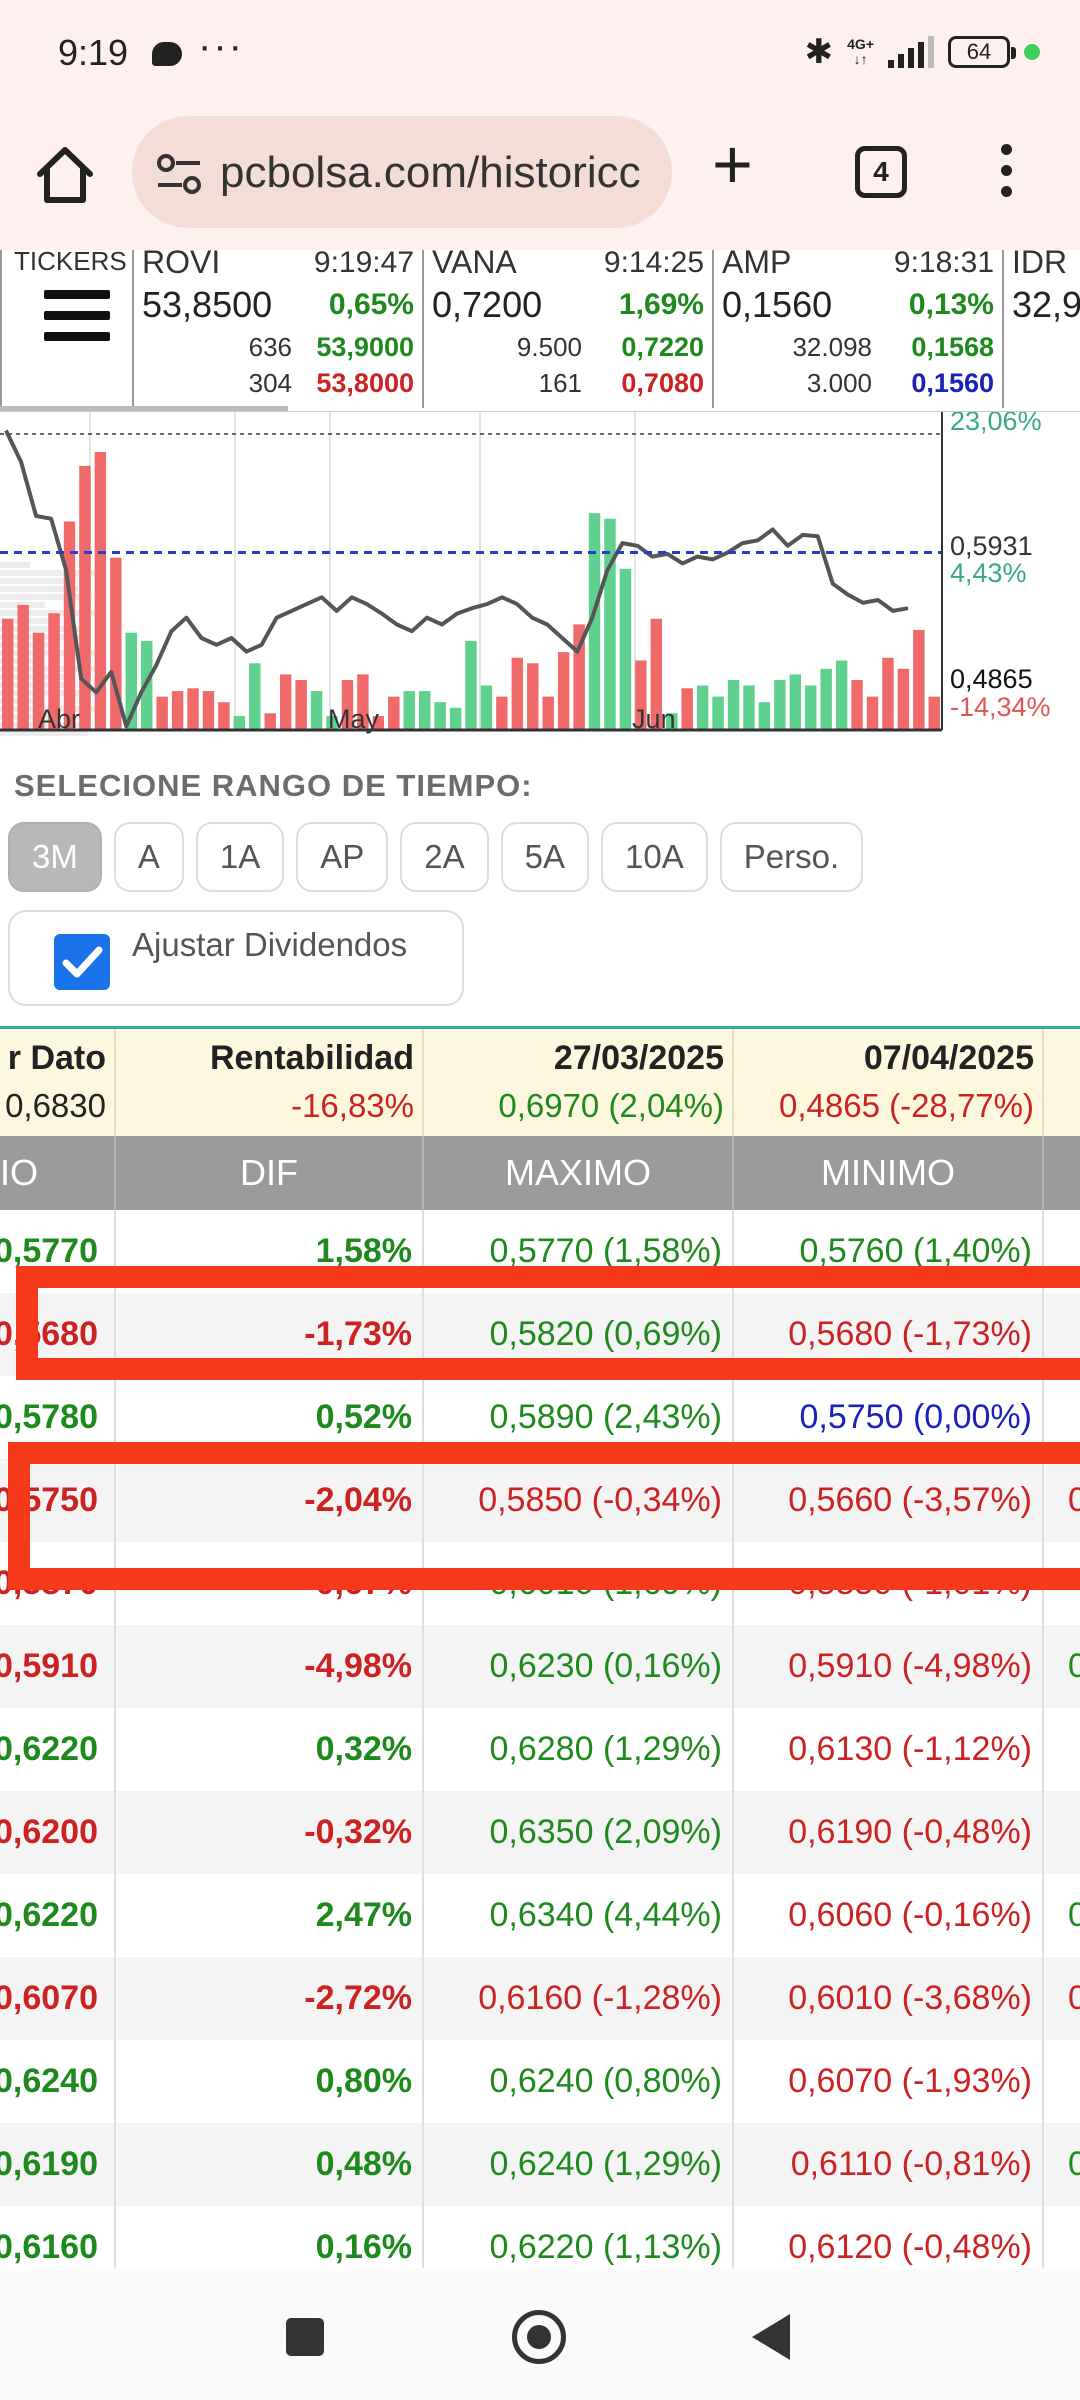  Describe the element at coordinates (579, 1832) in the screenshot. I see `cell-max: 0,6350 (2,09%)` at that location.